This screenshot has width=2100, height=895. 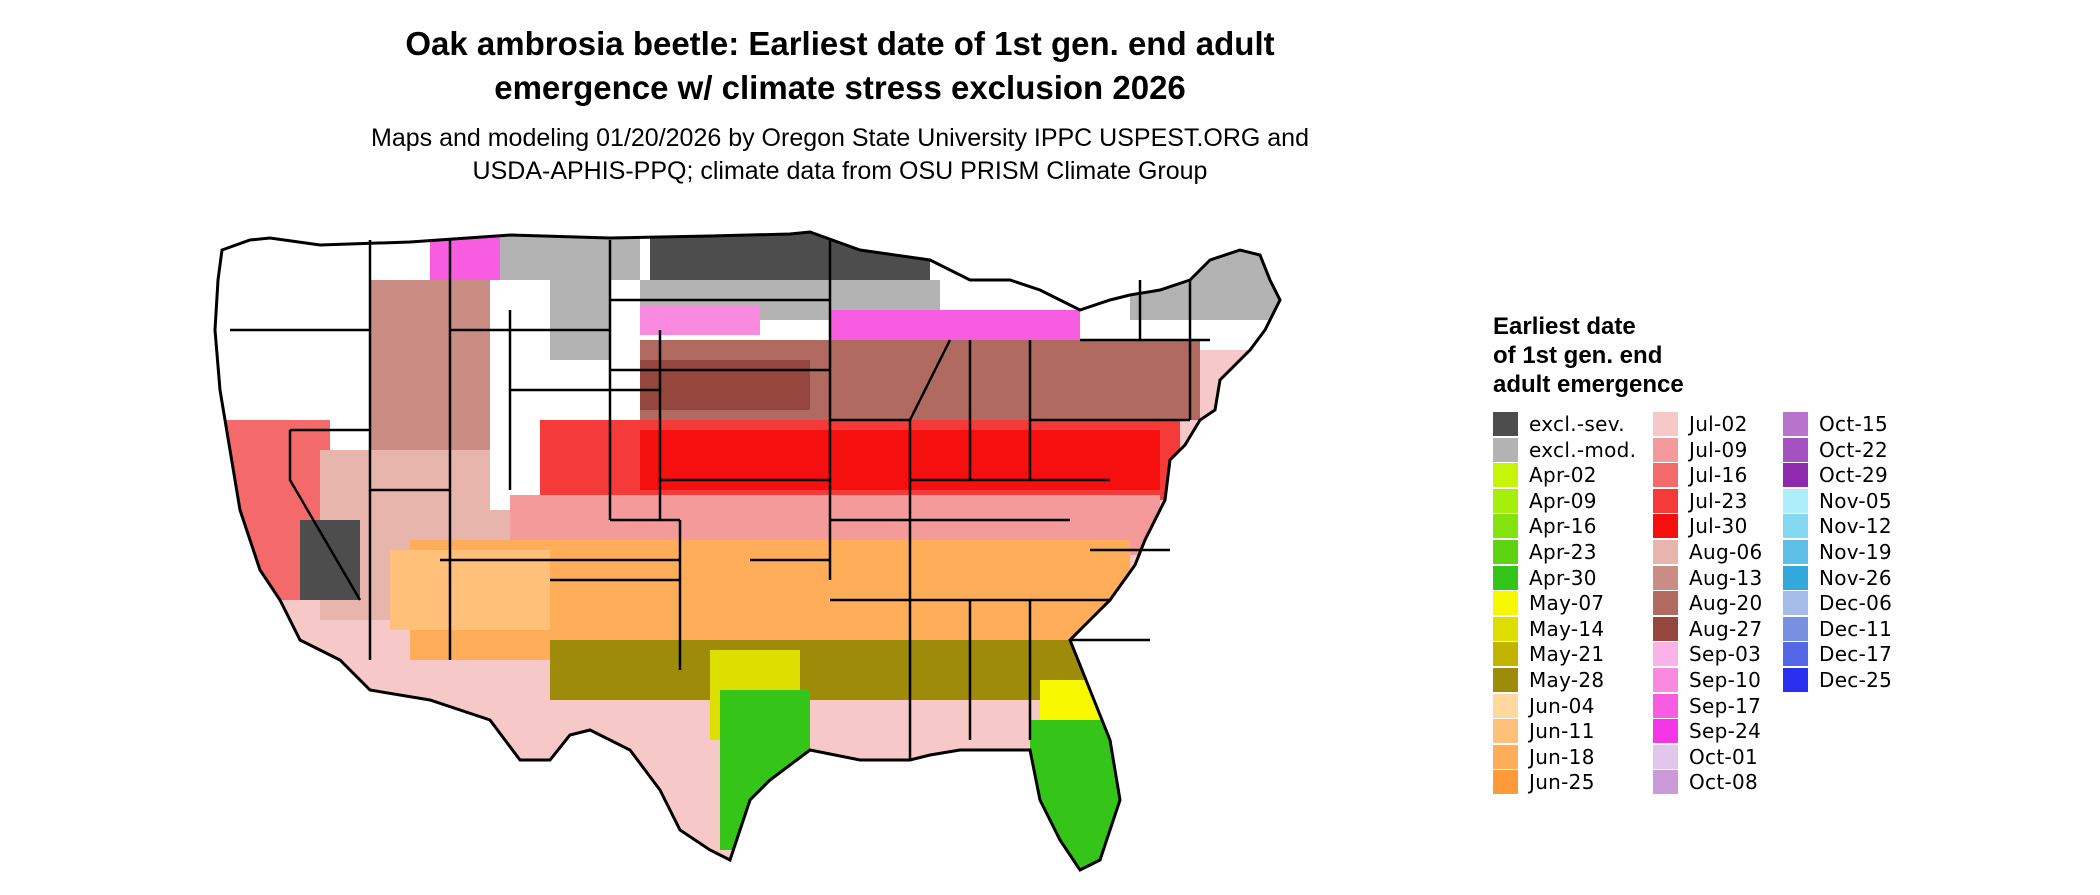 What do you see at coordinates (1856, 628) in the screenshot?
I see `legend-label: Dec-11` at bounding box center [1856, 628].